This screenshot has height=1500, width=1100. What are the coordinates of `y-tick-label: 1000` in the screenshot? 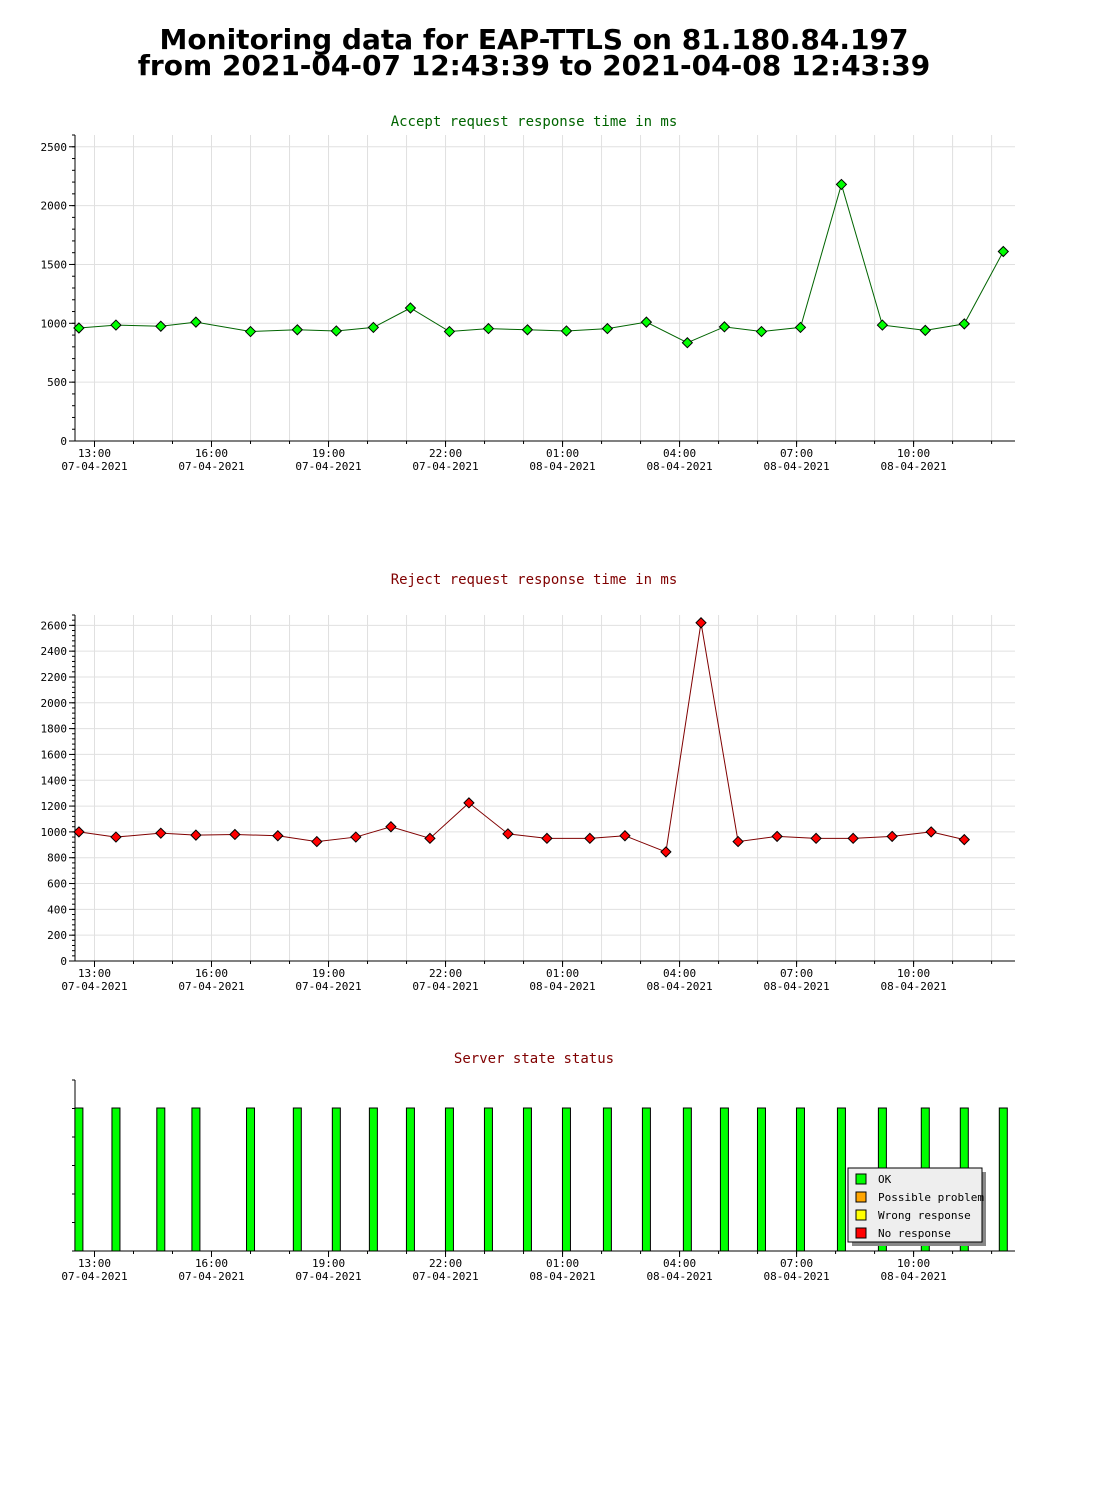 It's located at (54, 323).